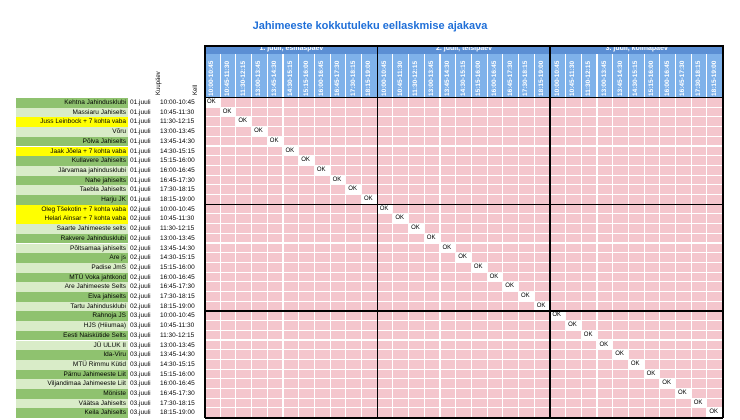  Describe the element at coordinates (636, 76) in the screenshot. I see `time-slot-header: 14:30-15:15` at that location.